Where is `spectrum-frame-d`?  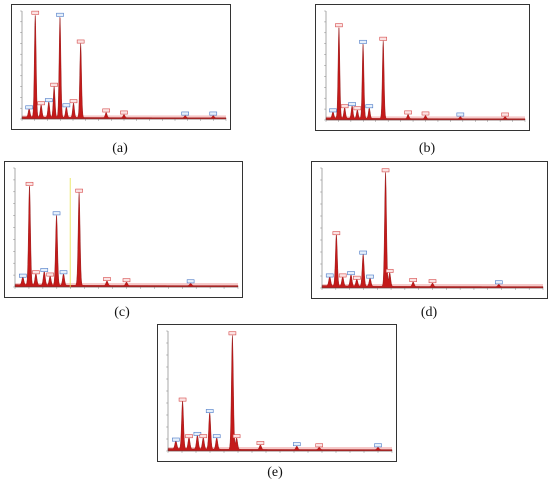 spectrum-frame-d is located at coordinates (429, 230).